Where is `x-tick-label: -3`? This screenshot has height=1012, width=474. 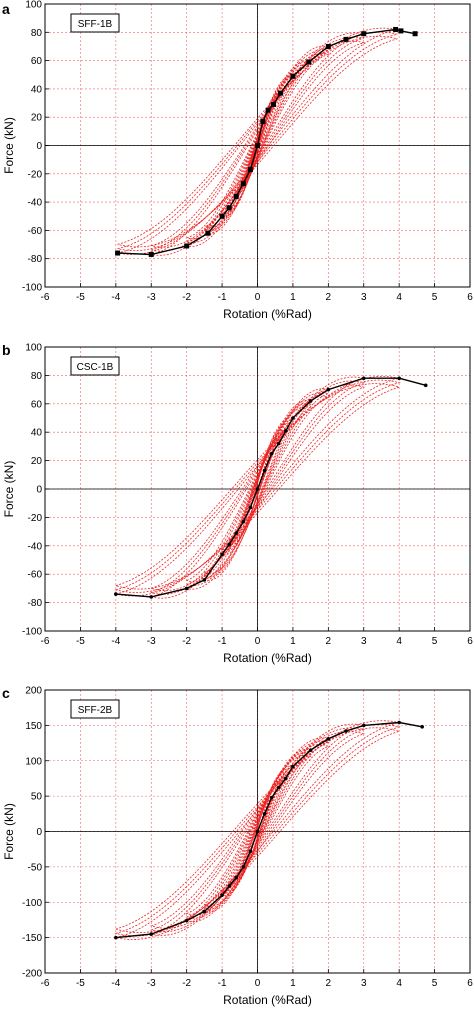 x-tick-label: -3 is located at coordinates (151, 641).